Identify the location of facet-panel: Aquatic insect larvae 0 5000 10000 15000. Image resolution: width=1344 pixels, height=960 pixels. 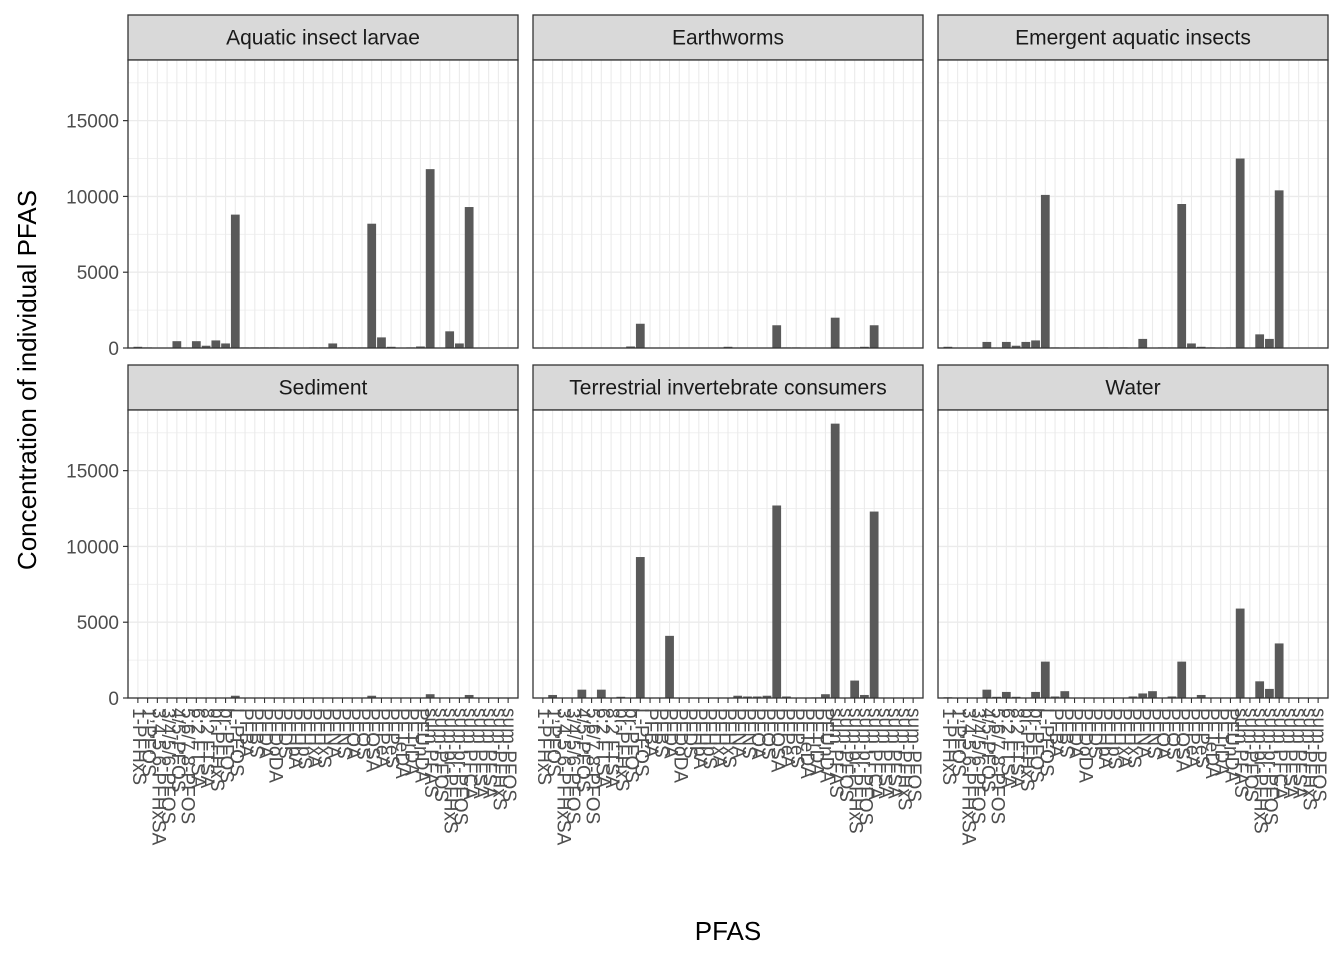
(292, 187).